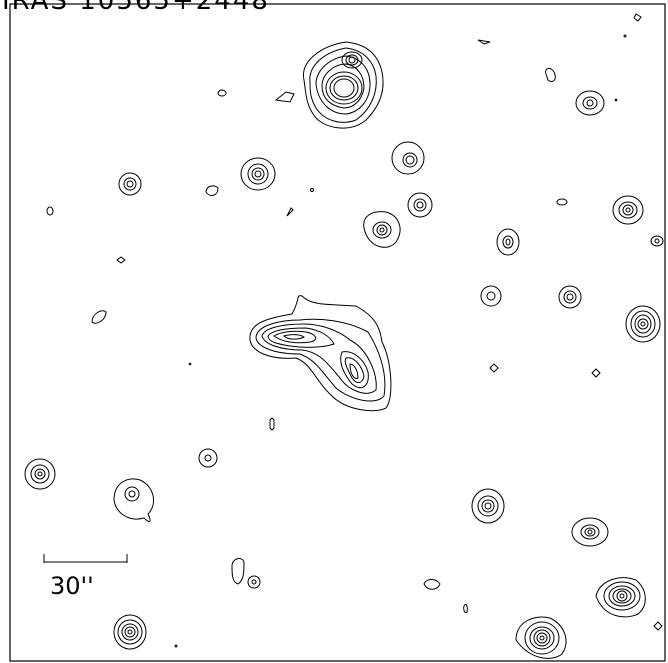 This screenshot has height=663, width=668. I want to click on scale-bar, so click(85, 558).